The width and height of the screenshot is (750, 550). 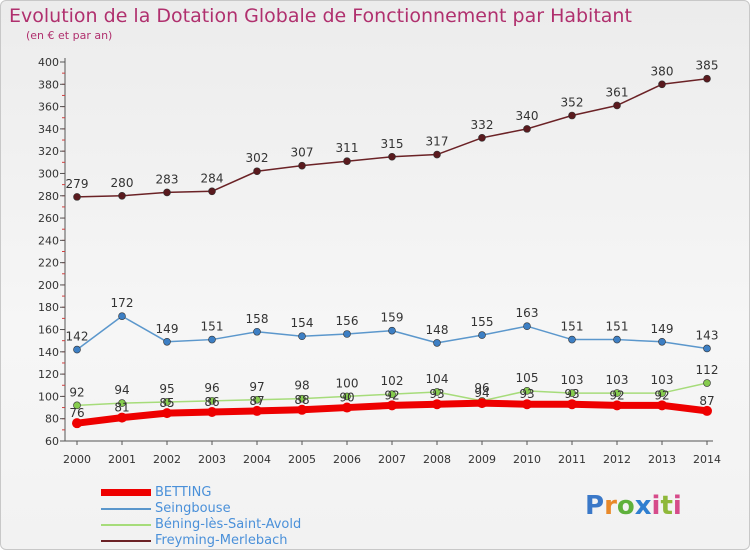 I want to click on data-label: 90, so click(x=346, y=398).